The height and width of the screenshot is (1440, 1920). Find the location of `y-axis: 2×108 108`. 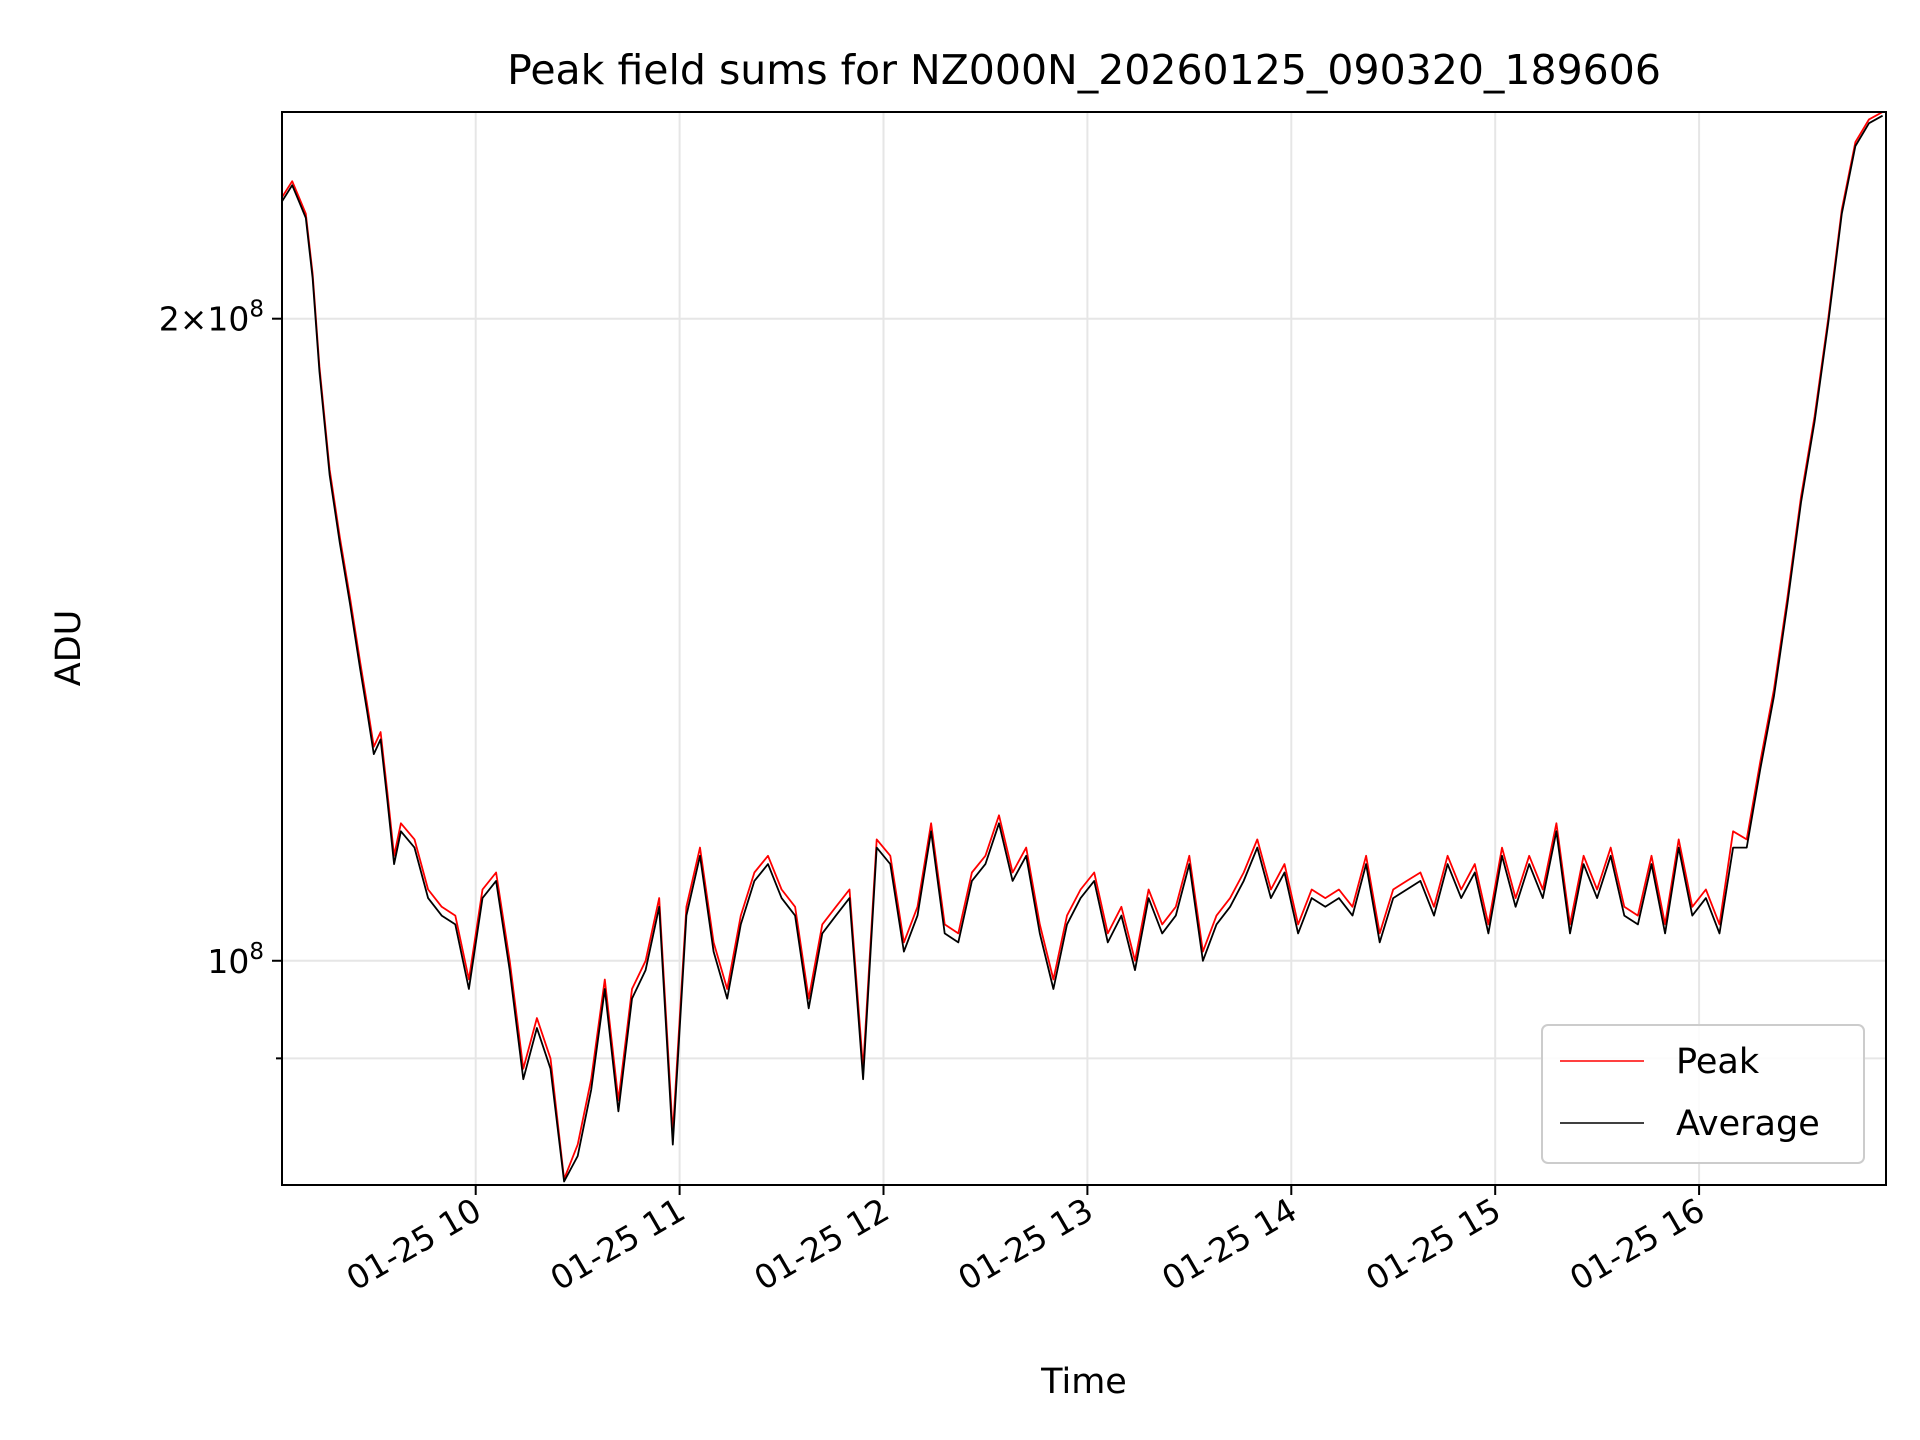

y-axis: 2×108 108 is located at coordinates (220, 678).